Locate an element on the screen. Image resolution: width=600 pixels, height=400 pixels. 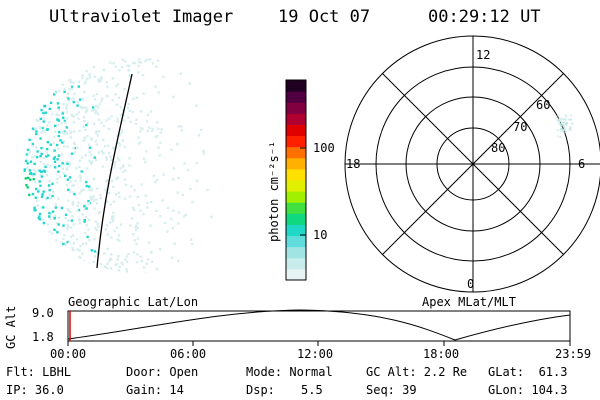
polar-label-mlt-12: 12 is located at coordinates (483, 55).